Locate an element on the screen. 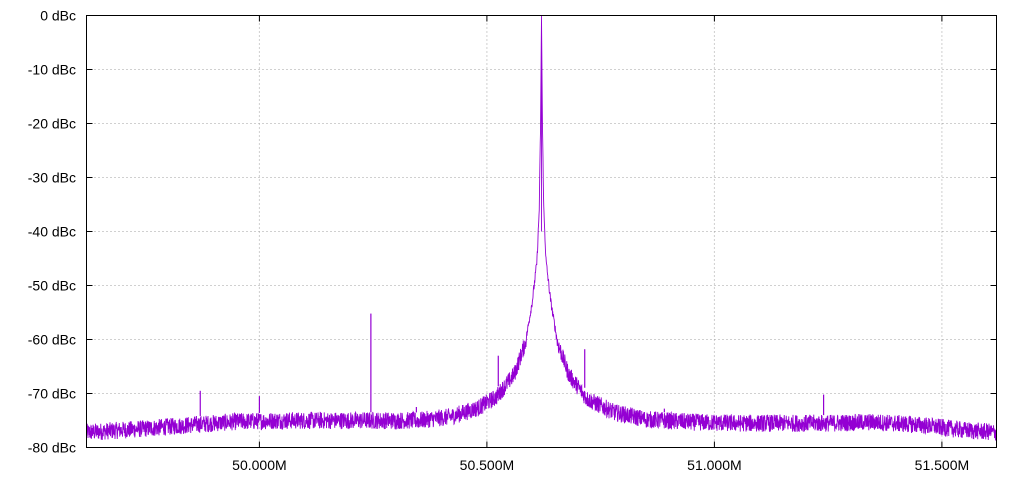 The width and height of the screenshot is (1024, 480). y-tick-label: -10 dBc is located at coordinates (52, 70).